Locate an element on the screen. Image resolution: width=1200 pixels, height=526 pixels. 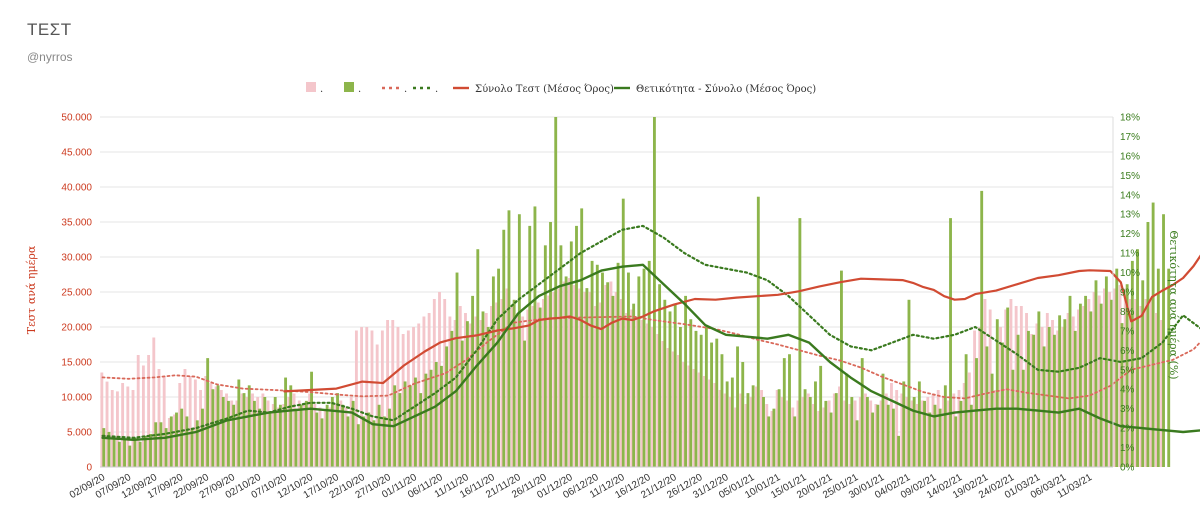
right-tick-label: 11% is located at coordinates (1129, 254).